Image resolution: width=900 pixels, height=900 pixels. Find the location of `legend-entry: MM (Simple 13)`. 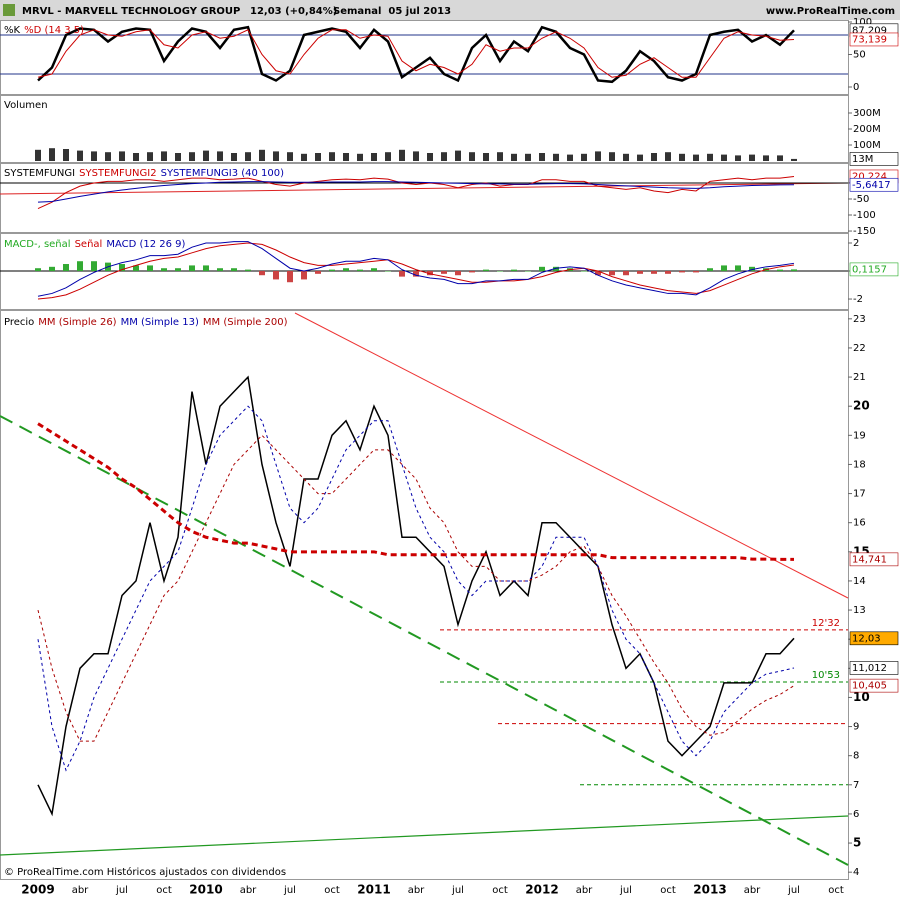

legend-entry: MM (Simple 13) is located at coordinates (160, 322).